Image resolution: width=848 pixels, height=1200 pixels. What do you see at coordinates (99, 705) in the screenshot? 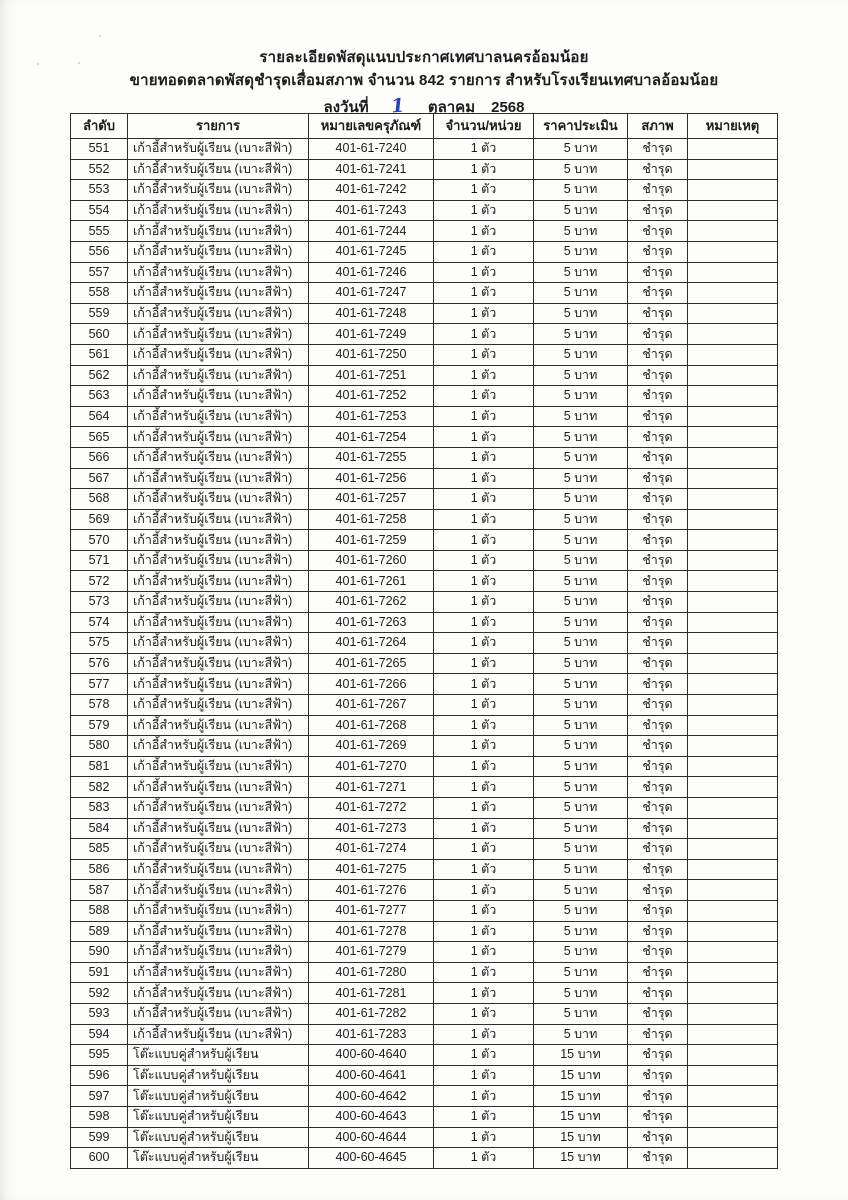
I see `table-cell: 578` at bounding box center [99, 705].